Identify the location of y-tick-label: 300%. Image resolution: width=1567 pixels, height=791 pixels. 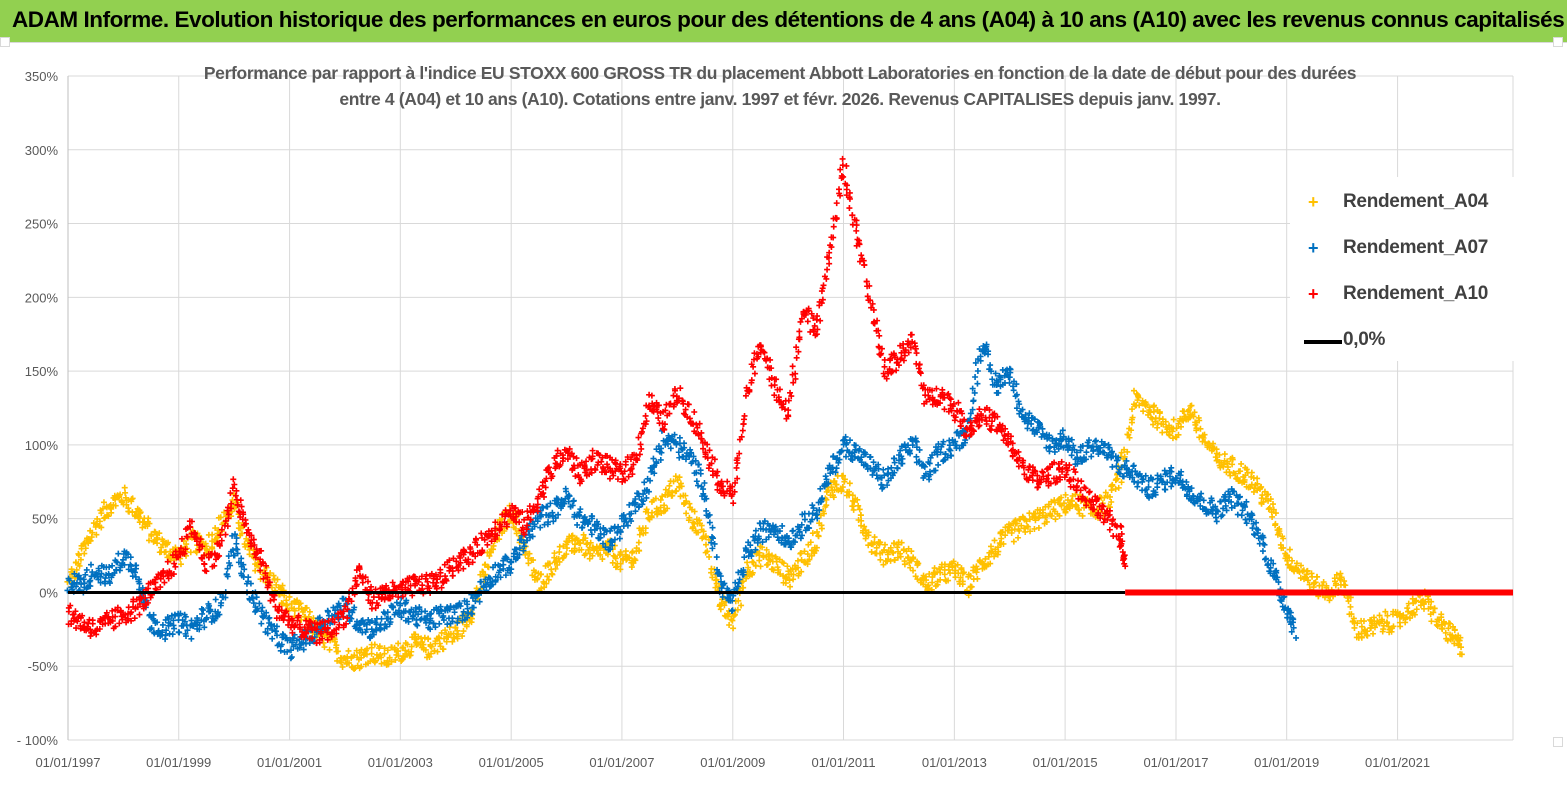
(42, 150).